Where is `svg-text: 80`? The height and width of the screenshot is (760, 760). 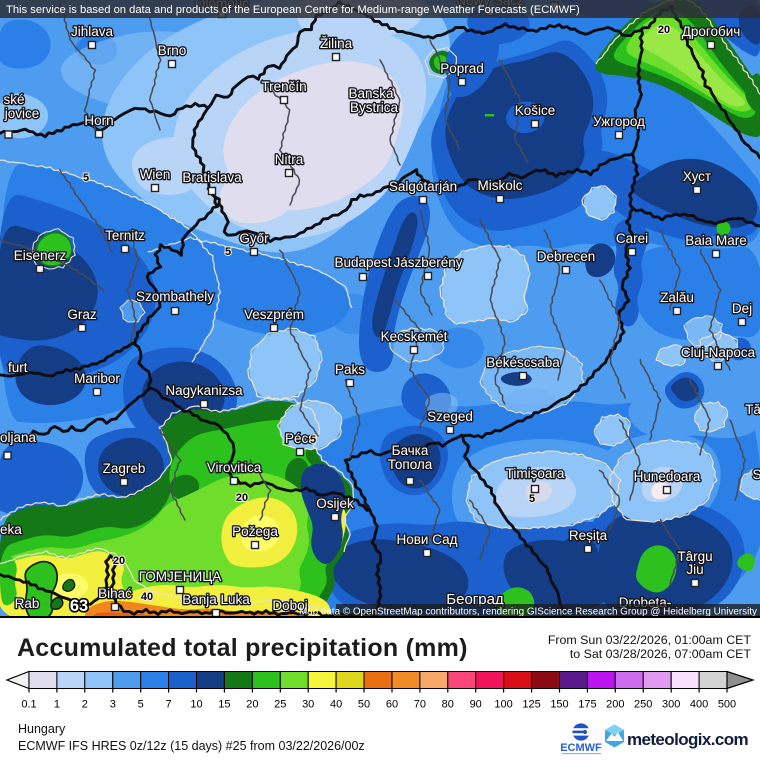 svg-text: 80 is located at coordinates (448, 705).